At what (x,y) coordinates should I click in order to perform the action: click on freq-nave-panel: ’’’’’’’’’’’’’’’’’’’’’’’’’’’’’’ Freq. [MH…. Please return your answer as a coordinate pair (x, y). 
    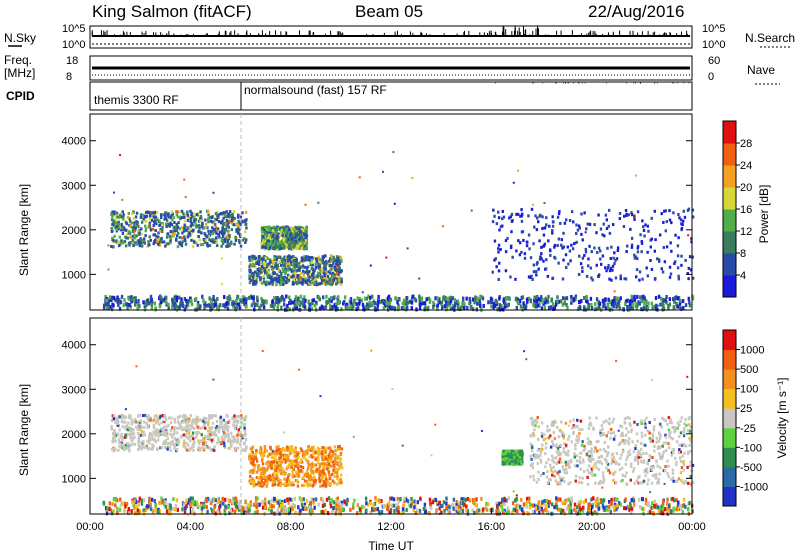
    Looking at the image, I should click on (392, 71).